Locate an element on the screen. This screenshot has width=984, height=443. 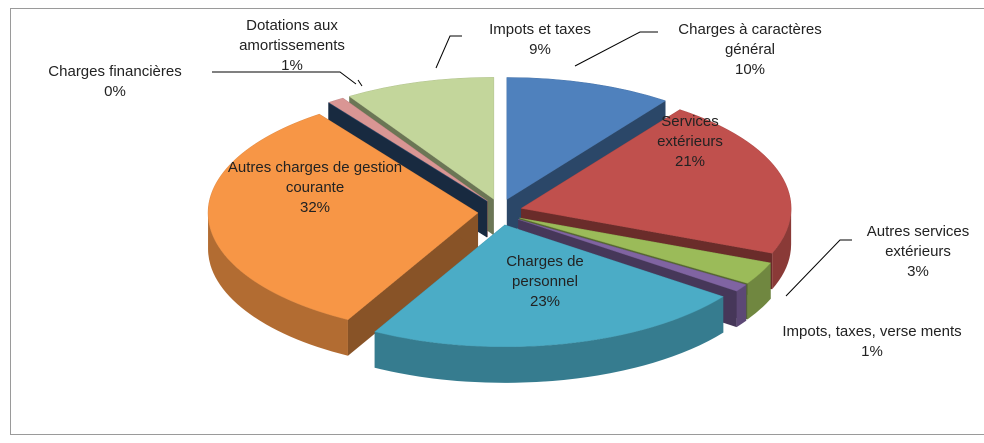
data-label: Charges à caractères général 10% is located at coordinates (750, 50).